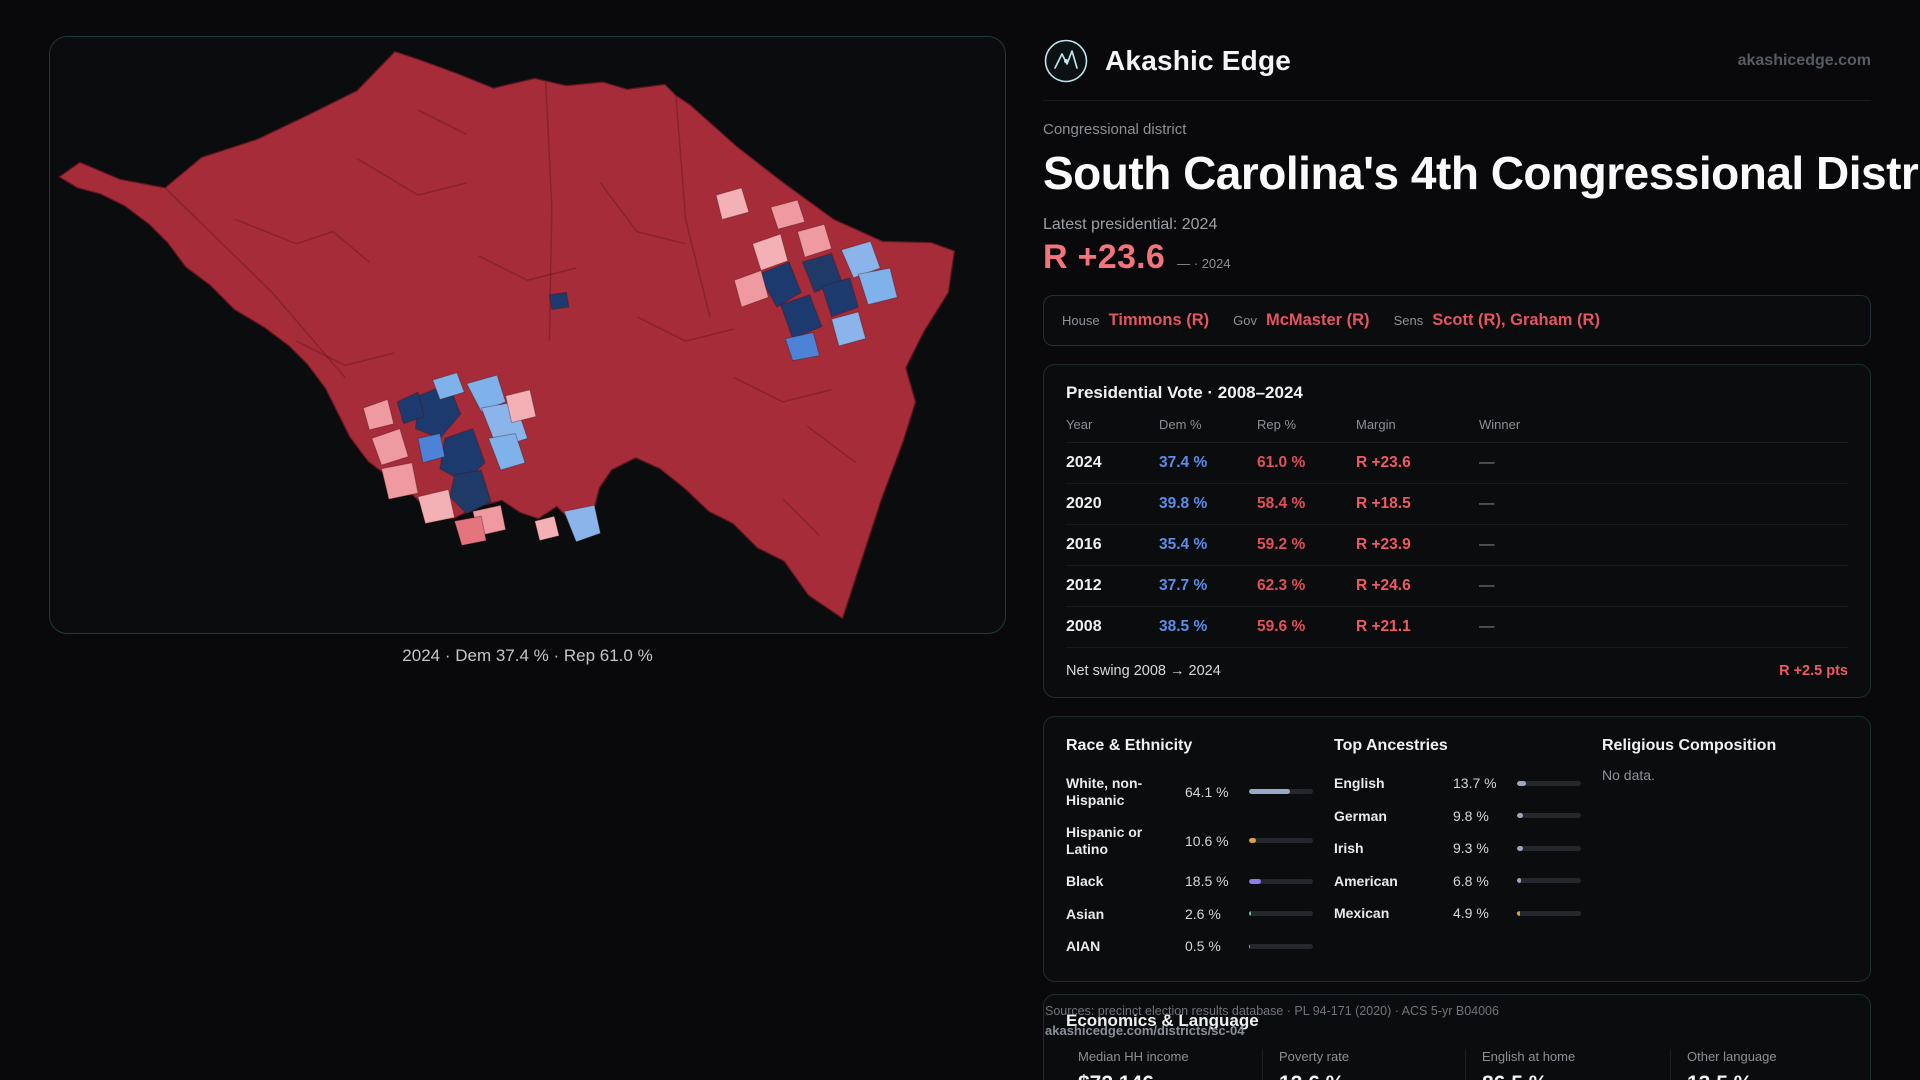  Describe the element at coordinates (1471, 848) in the screenshot. I see `stat-value: 9.3 %` at that location.